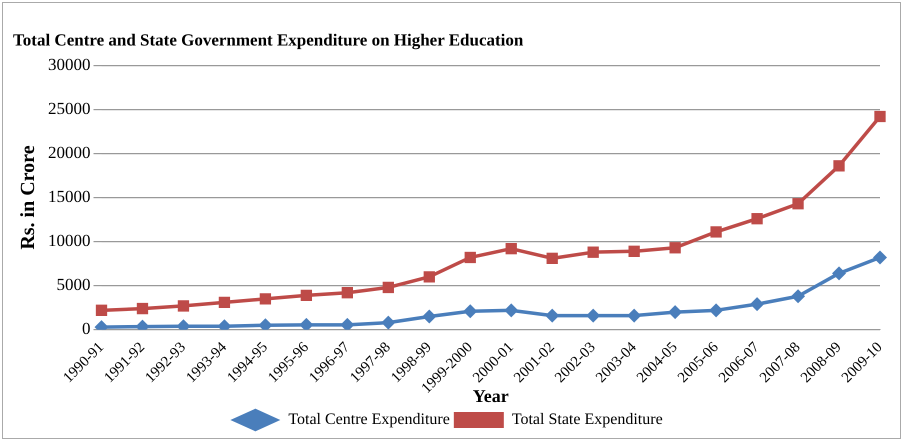 This screenshot has width=903, height=441. Describe the element at coordinates (268, 40) in the screenshot. I see `chart-title: Total Centre and State Government Expenditure on Higher Education` at that location.